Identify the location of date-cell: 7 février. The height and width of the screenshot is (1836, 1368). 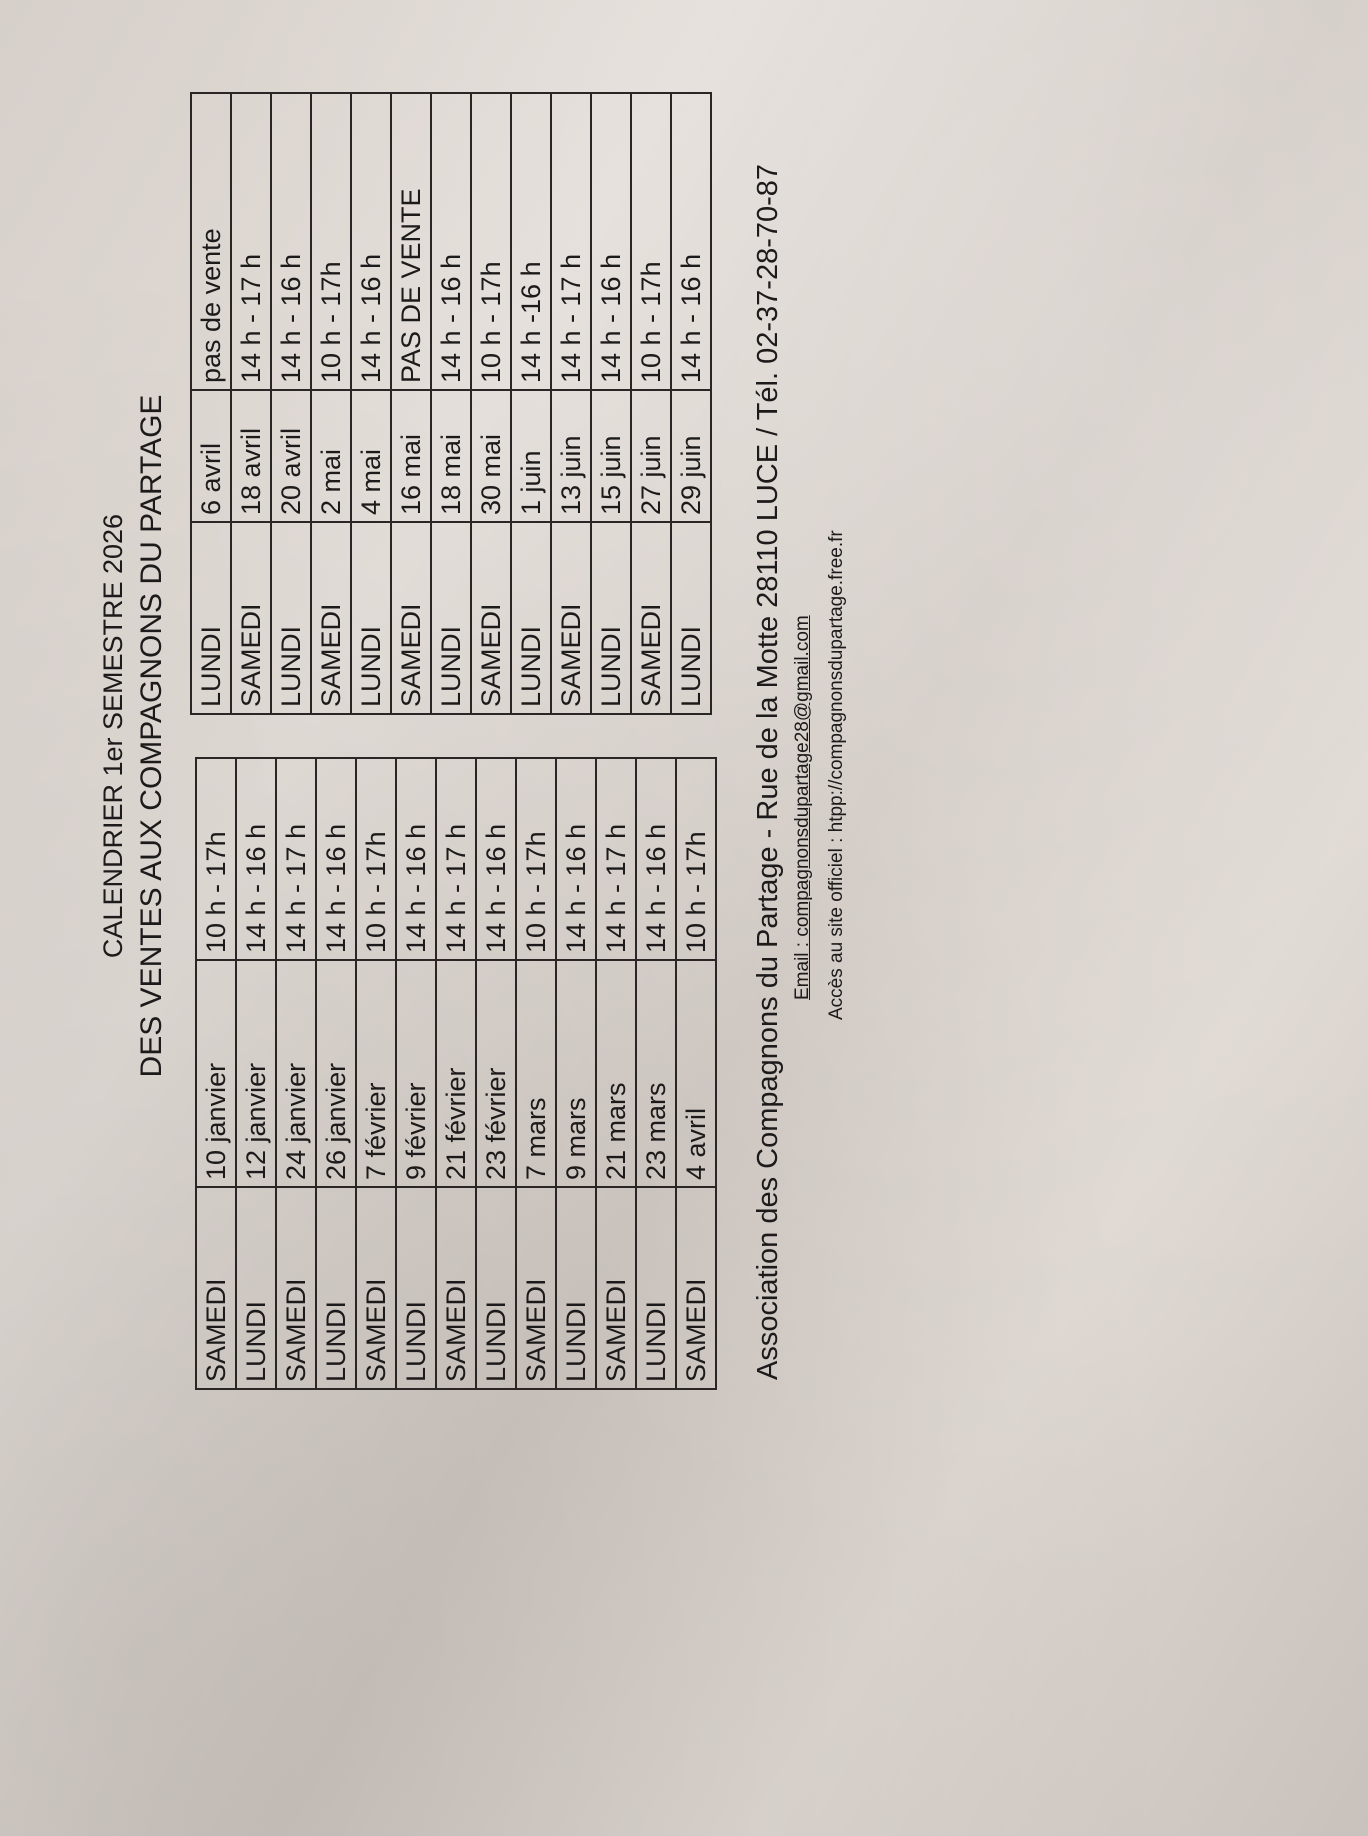
(376, 1073).